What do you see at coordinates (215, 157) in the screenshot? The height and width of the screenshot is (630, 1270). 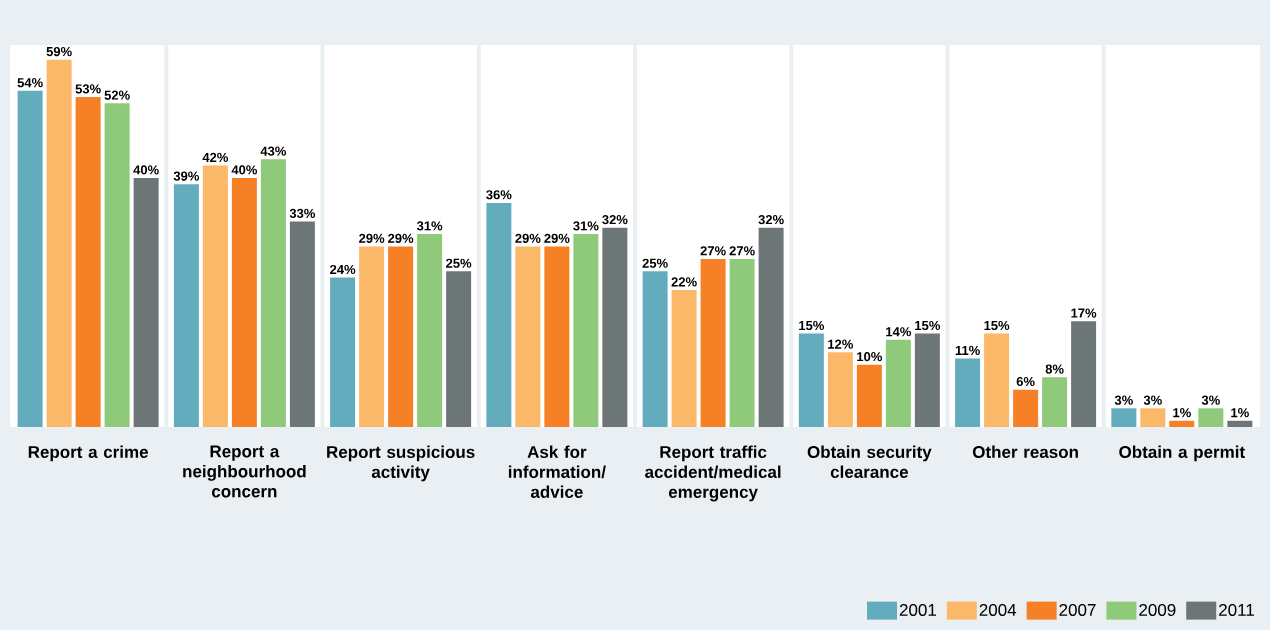 I see `data-label: 42%` at bounding box center [215, 157].